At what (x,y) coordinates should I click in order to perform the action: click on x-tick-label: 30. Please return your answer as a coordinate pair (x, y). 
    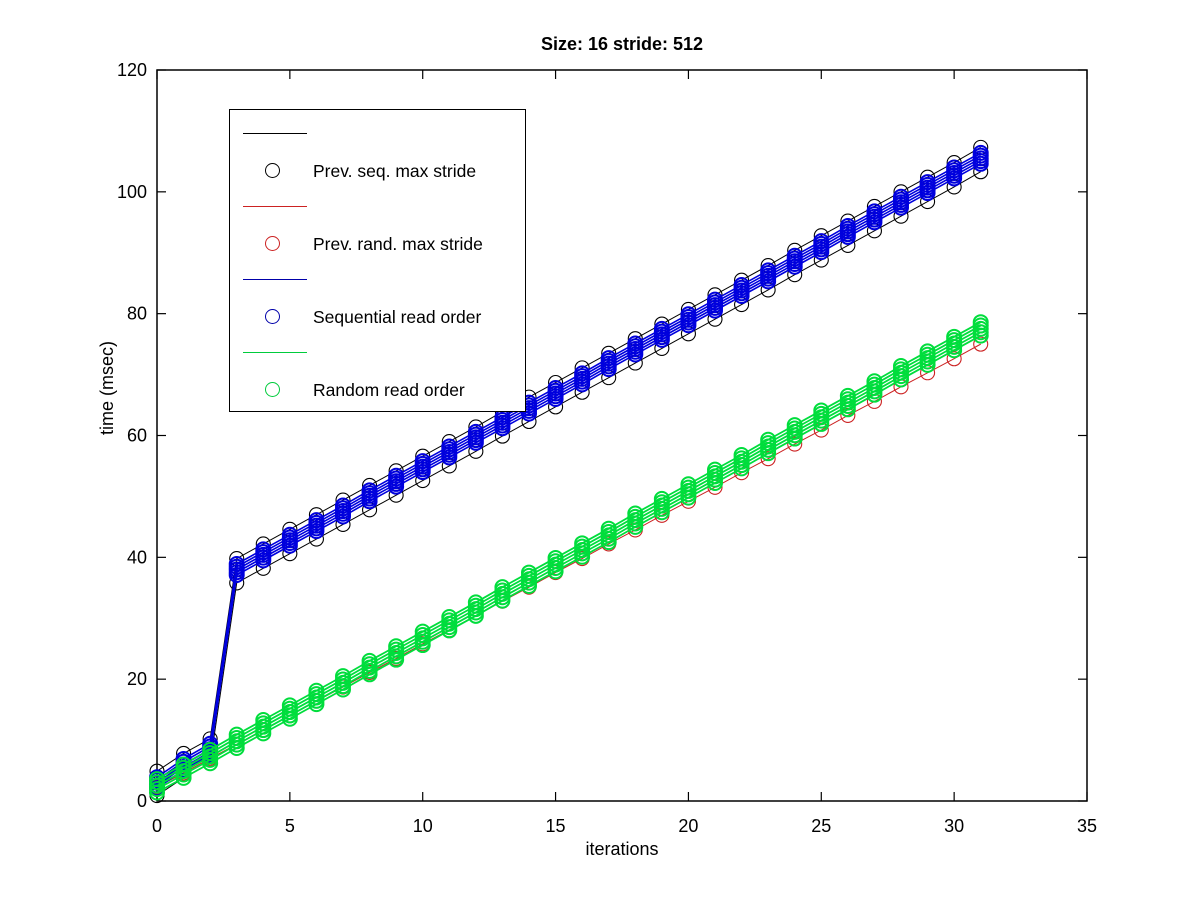
    Looking at the image, I should click on (954, 826).